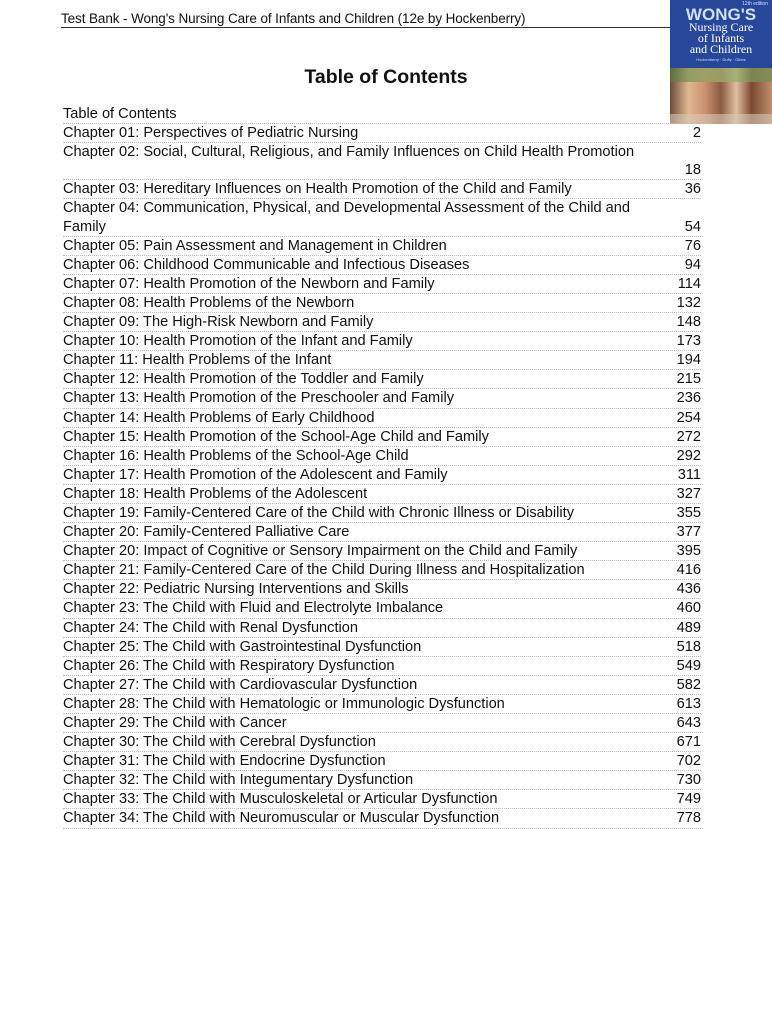 Image resolution: width=772 pixels, height=1030 pixels. What do you see at coordinates (692, 245) in the screenshot?
I see `toc-entry-page: 76` at bounding box center [692, 245].